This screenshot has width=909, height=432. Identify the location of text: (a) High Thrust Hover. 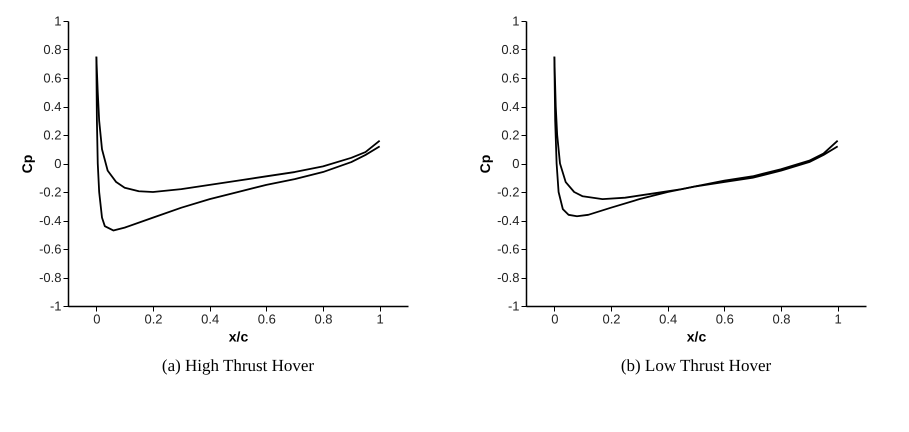
(238, 365).